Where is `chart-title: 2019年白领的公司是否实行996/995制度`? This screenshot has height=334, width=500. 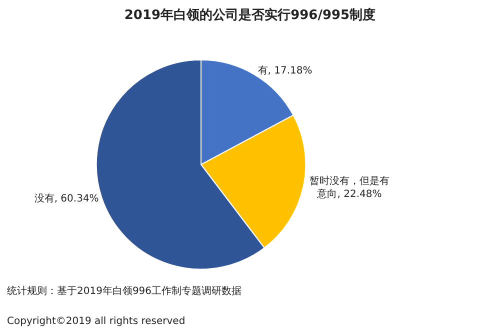 chart-title: 2019年白领的公司是否实行996/995制度 is located at coordinates (250, 15).